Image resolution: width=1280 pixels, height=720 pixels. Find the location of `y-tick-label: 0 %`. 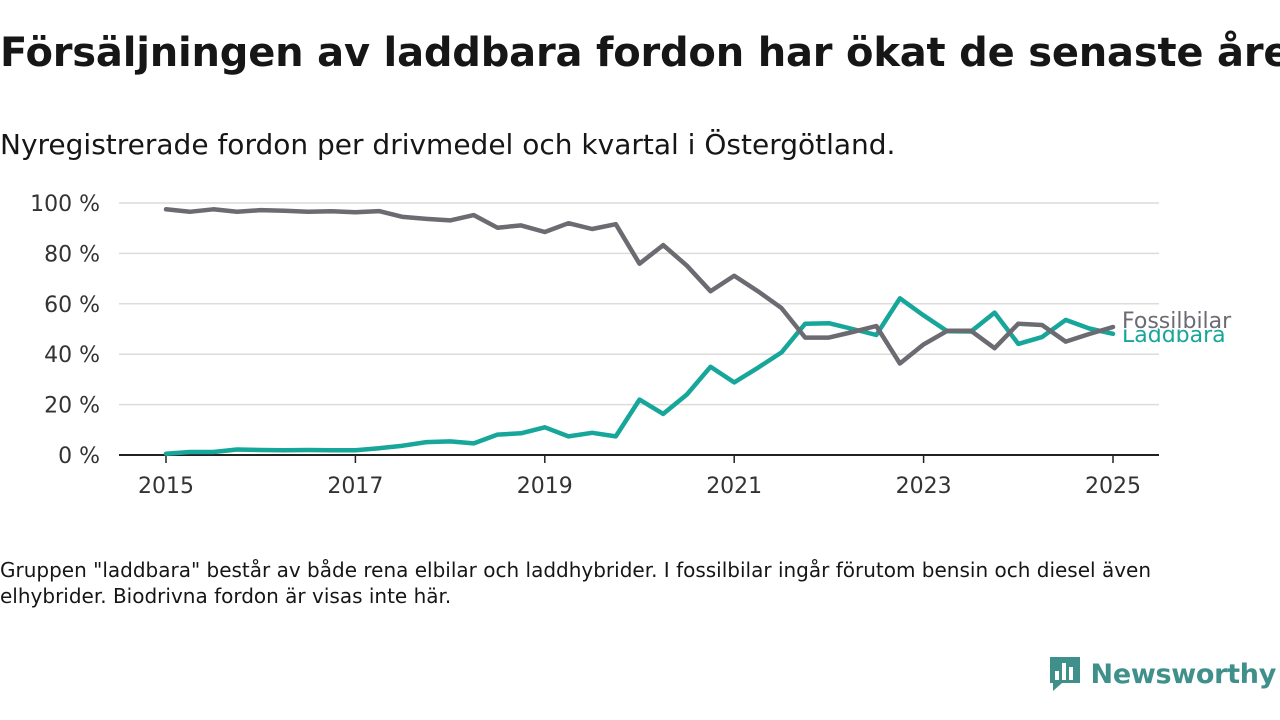

y-tick-label: 0 % is located at coordinates (79, 456).